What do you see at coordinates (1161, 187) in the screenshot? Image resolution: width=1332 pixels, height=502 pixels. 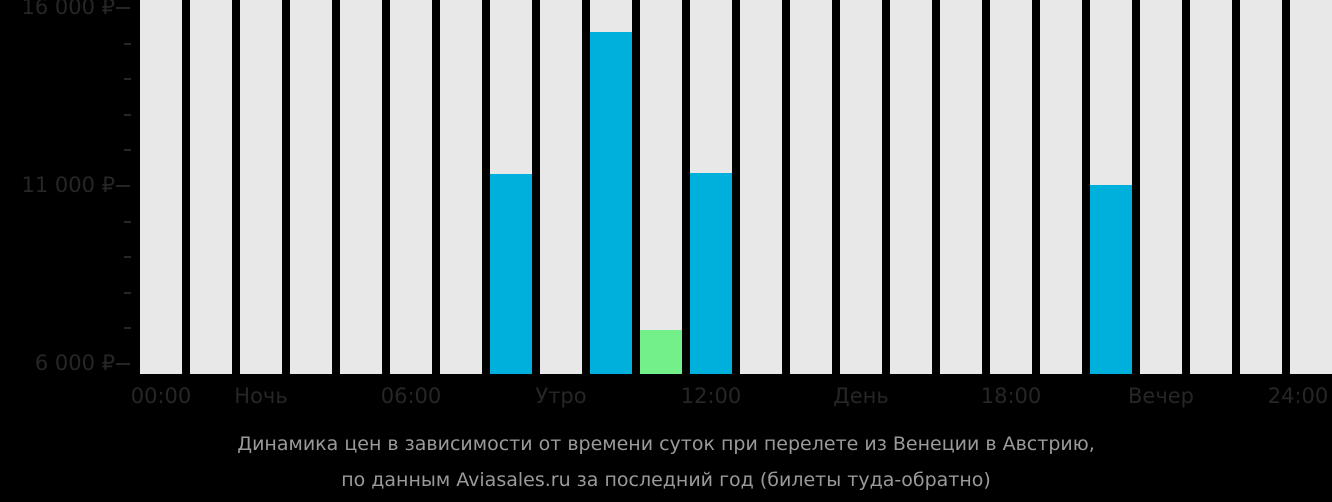 I see `bar-2000` at bounding box center [1161, 187].